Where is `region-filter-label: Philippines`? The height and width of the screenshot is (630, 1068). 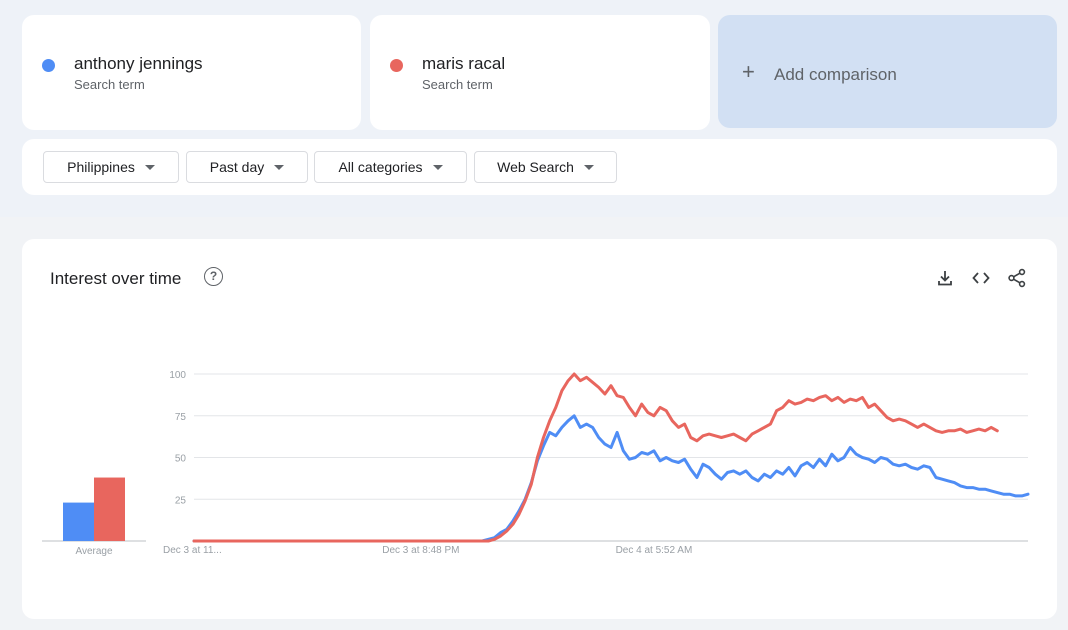
region-filter-label: Philippines is located at coordinates (101, 167).